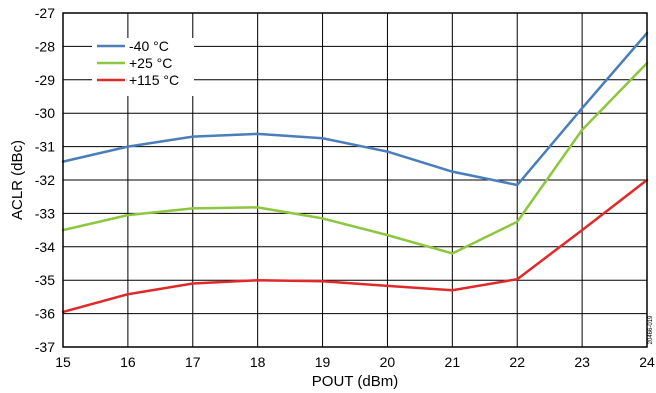 The height and width of the screenshot is (393, 656). I want to click on legend-label: -40 °C, so click(149, 46).